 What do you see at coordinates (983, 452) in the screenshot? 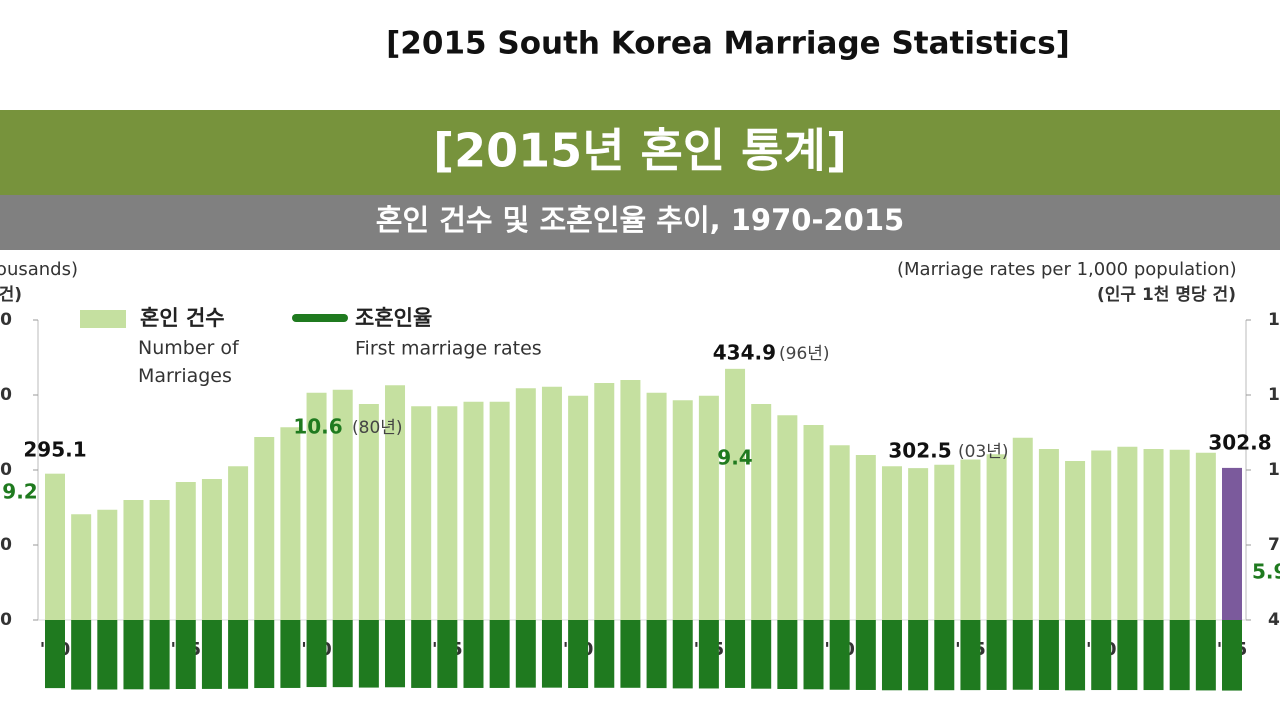
I see `year-note: (03년)` at bounding box center [983, 452].